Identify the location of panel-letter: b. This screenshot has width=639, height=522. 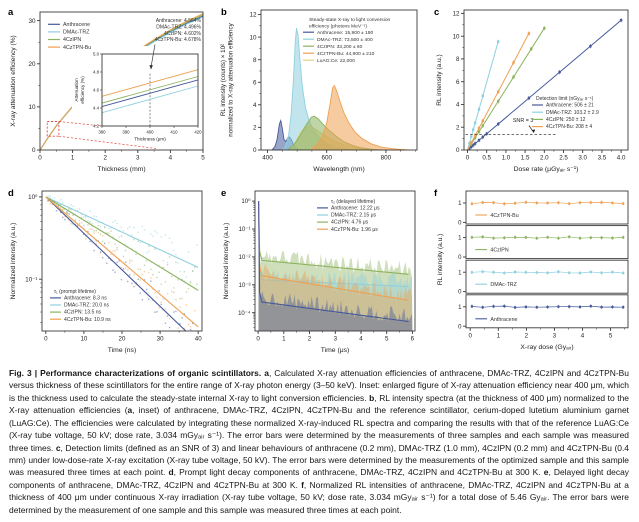
(224, 12).